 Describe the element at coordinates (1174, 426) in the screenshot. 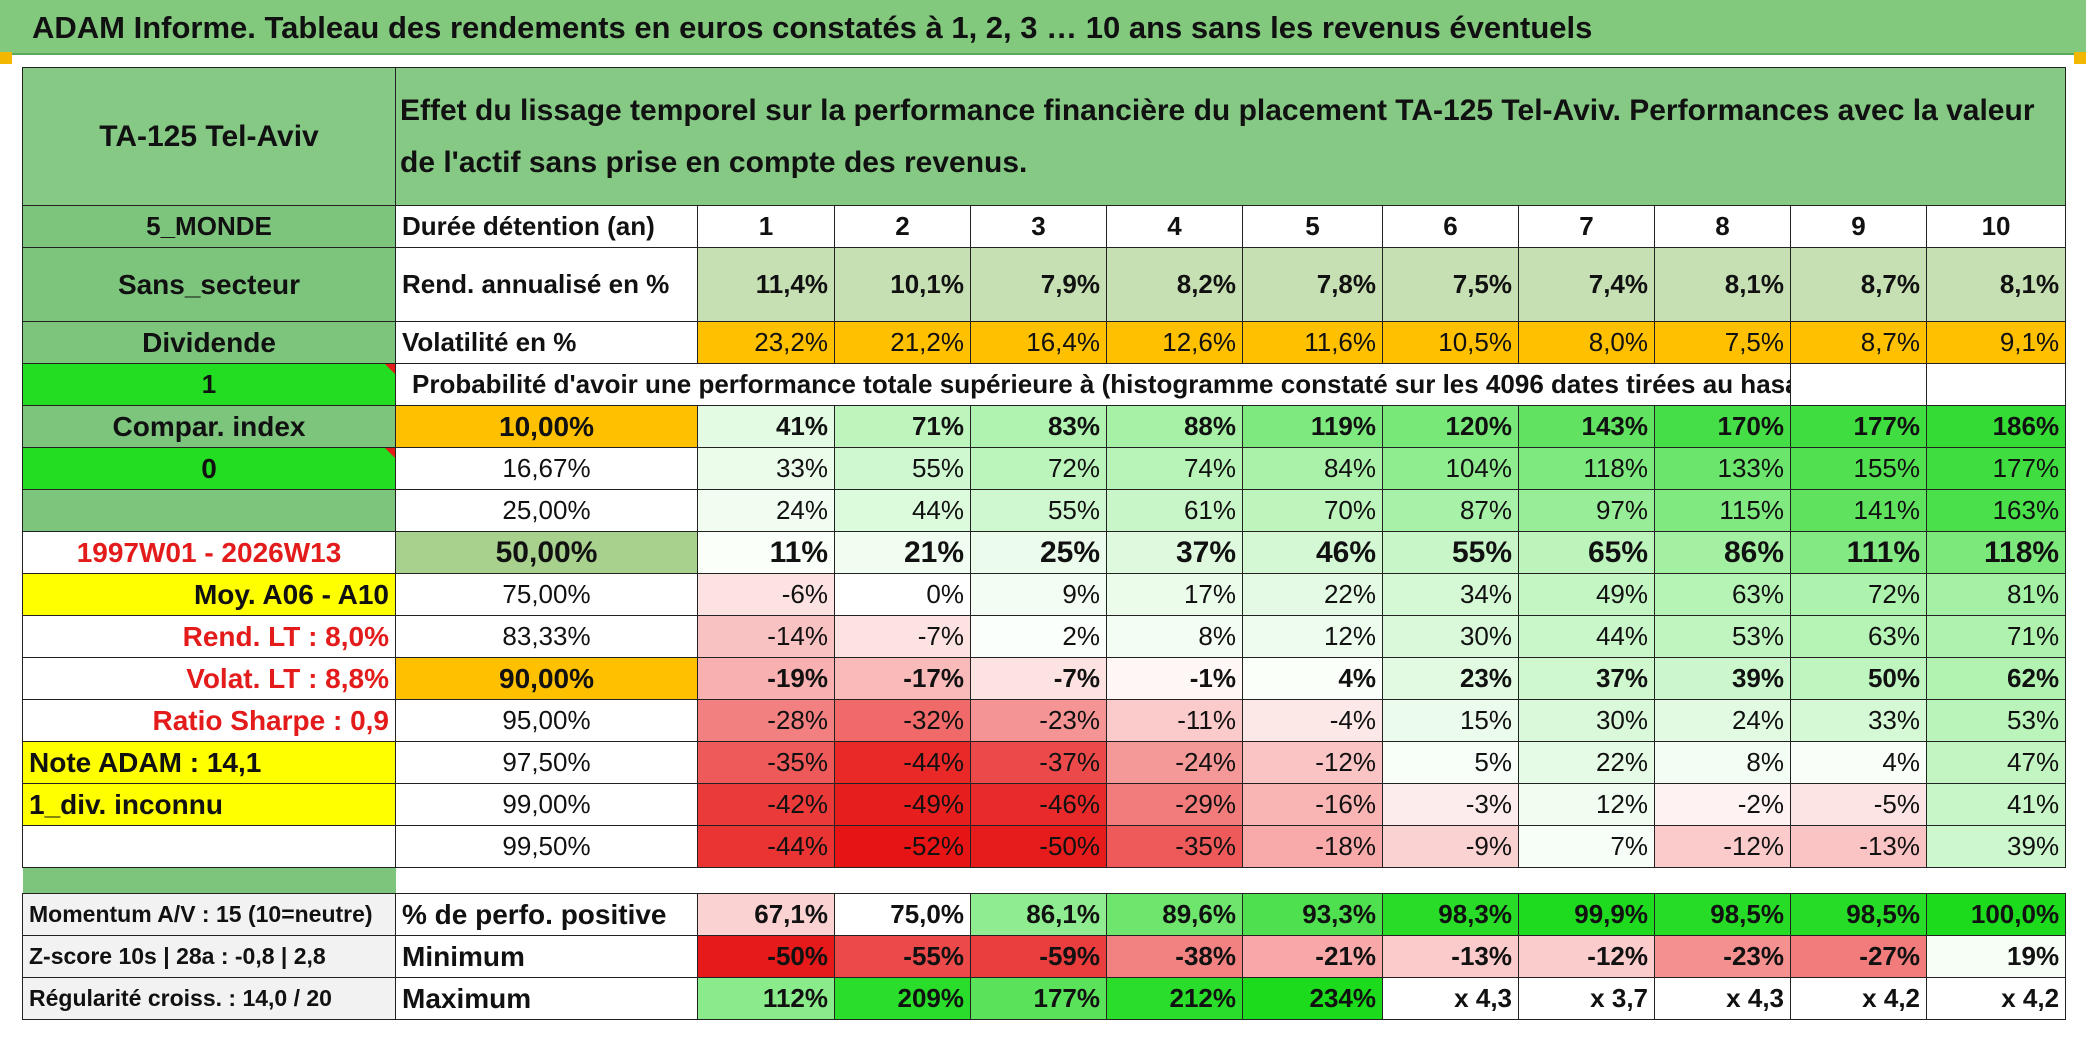

I see `quantile-value: 88%` at that location.